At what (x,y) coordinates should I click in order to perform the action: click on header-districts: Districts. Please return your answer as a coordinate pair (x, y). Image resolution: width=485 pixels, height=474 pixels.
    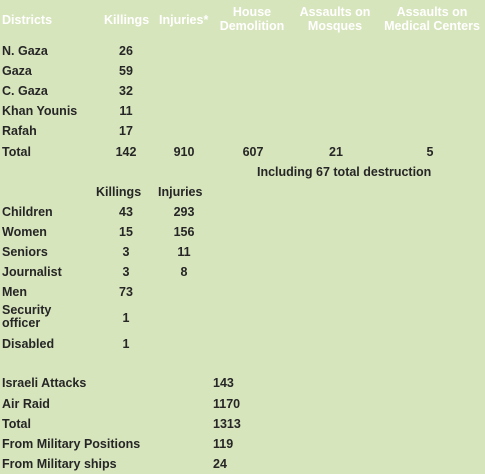
    Looking at the image, I should click on (27, 20).